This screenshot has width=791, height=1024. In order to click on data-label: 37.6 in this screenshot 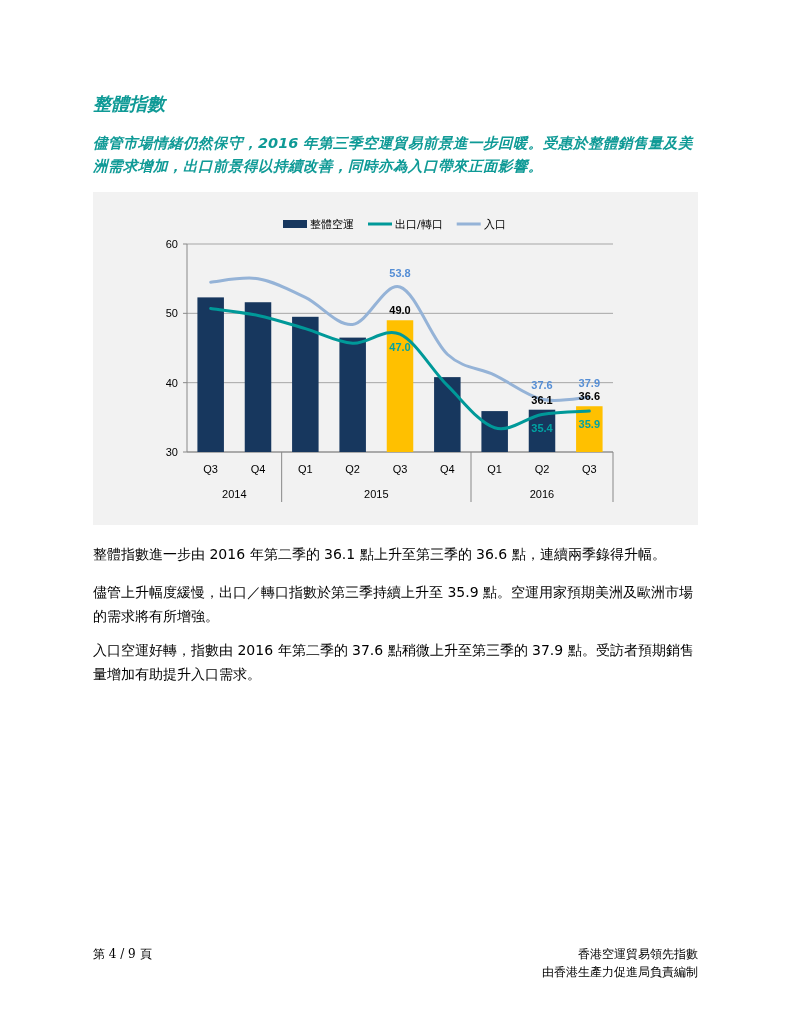, I will do `click(542, 385)`.